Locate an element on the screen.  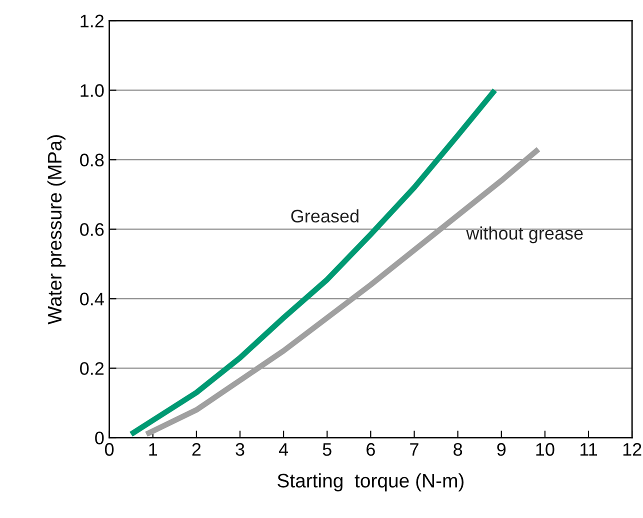
x-tick-label: 8 is located at coordinates (458, 449).